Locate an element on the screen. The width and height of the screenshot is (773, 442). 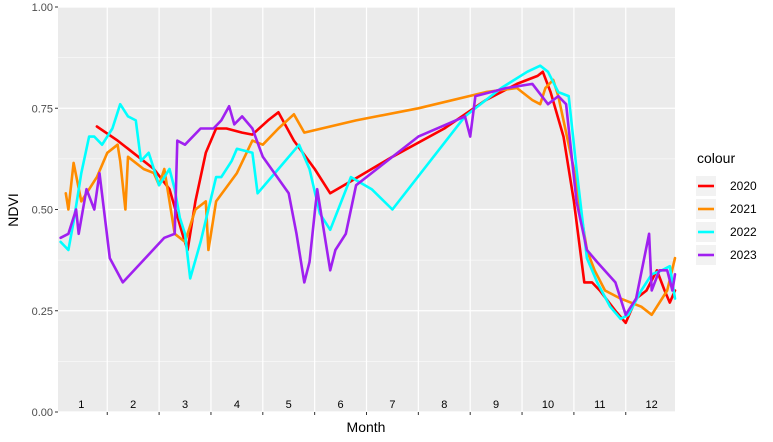
y-tick-label: 0.75 is located at coordinates (42, 109).